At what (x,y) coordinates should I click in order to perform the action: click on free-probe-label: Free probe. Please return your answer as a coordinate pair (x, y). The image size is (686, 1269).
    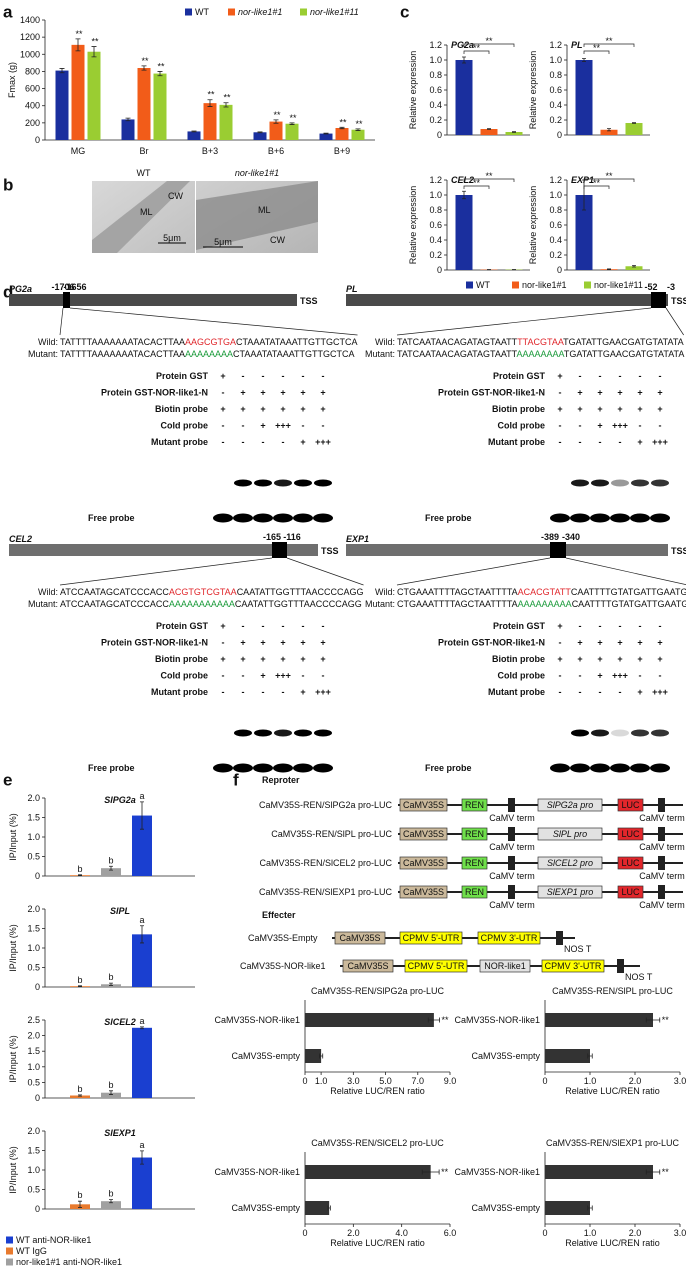
    Looking at the image, I should click on (448, 768).